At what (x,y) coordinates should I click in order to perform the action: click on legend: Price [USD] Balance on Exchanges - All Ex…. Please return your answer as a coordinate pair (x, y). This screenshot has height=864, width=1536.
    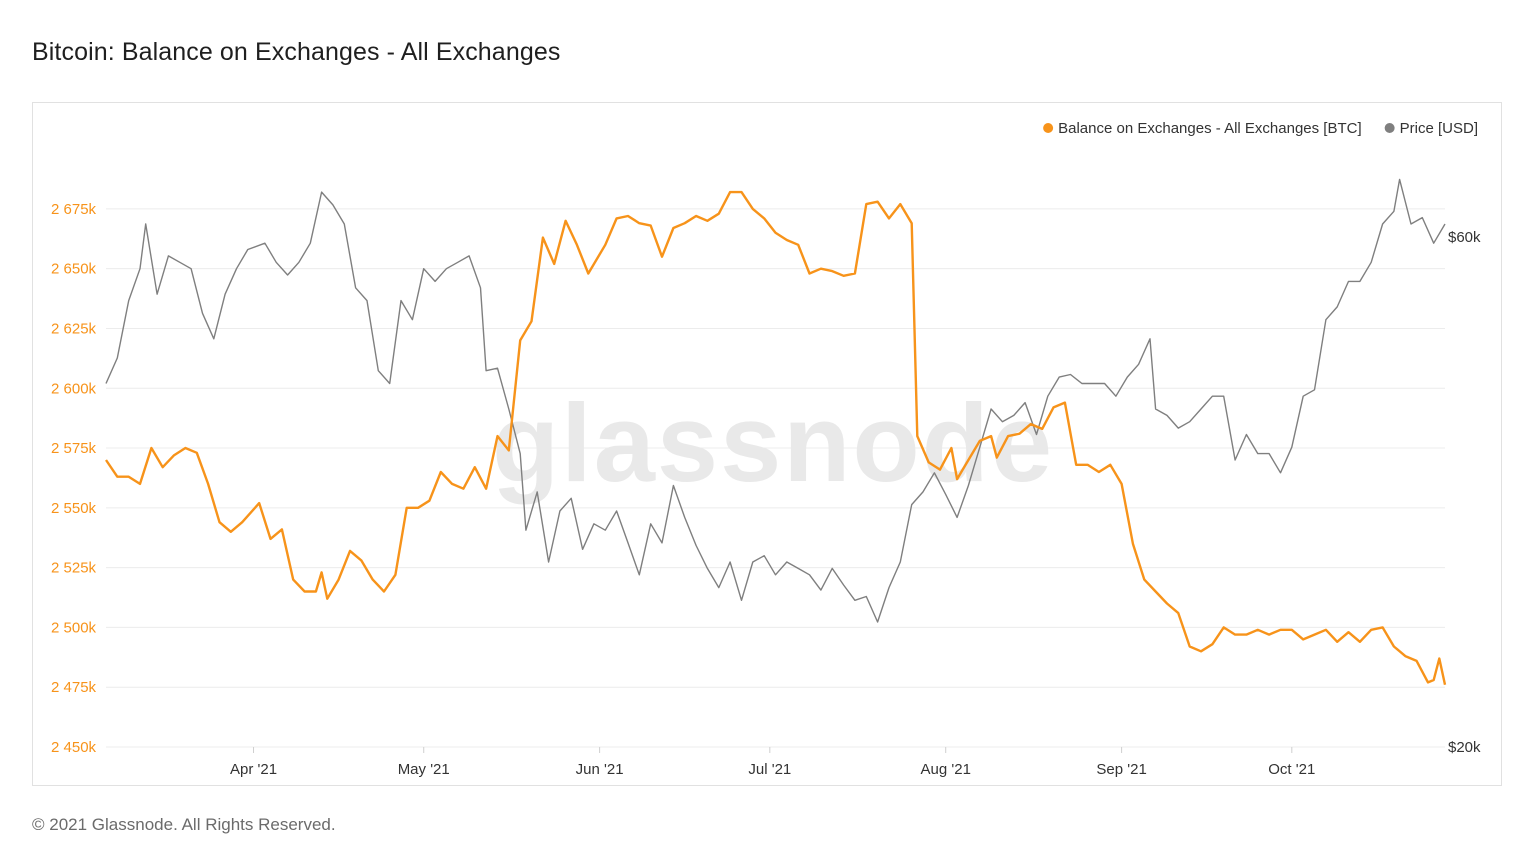
    Looking at the image, I should click on (1260, 128).